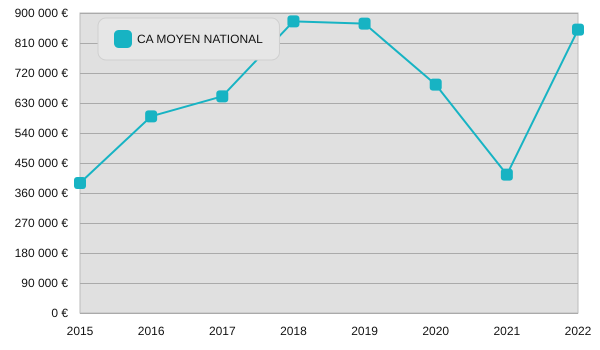  Describe the element at coordinates (44, 283) in the screenshot. I see `y-tick-label: 90 000 €` at that location.